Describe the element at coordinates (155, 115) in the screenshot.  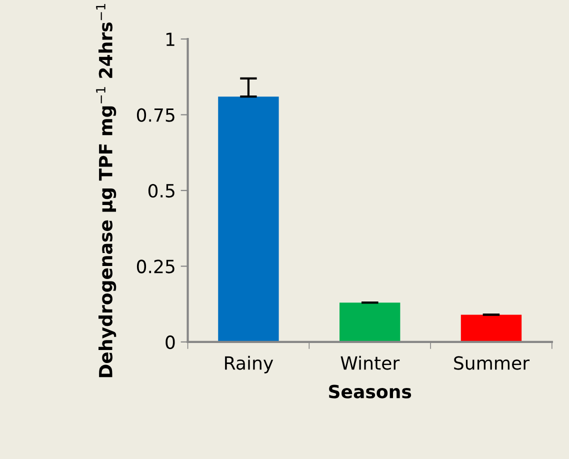
I see `y-tick-label: 0.75` at that location.